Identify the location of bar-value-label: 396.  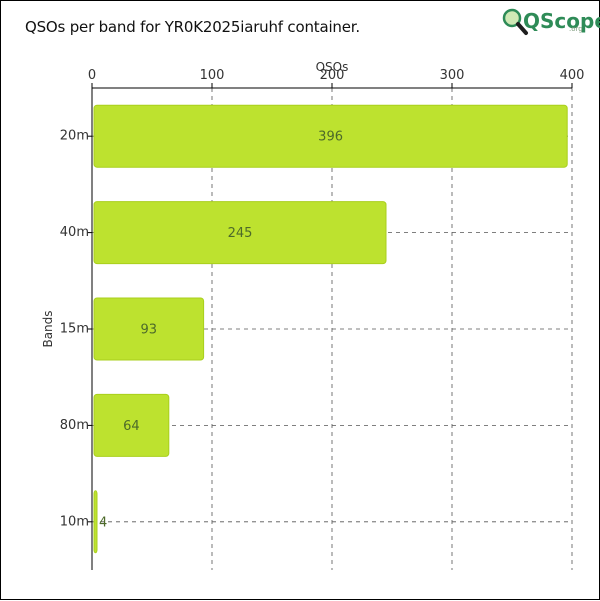
(330, 137).